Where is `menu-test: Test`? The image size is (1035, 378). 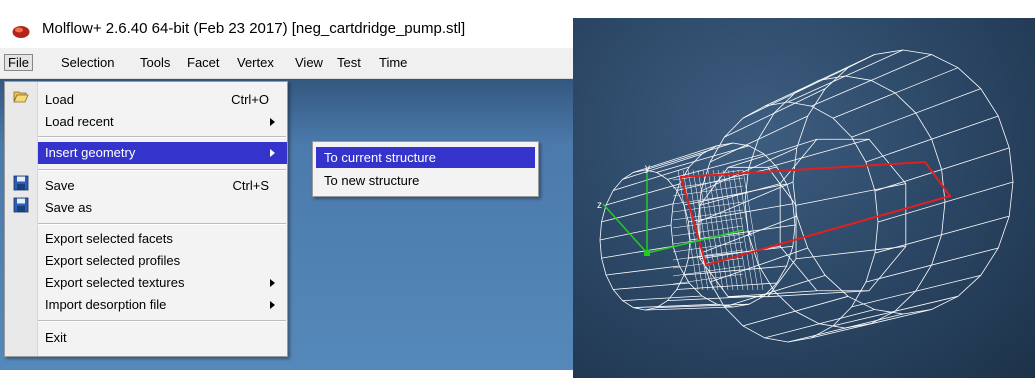 menu-test: Test is located at coordinates (349, 62).